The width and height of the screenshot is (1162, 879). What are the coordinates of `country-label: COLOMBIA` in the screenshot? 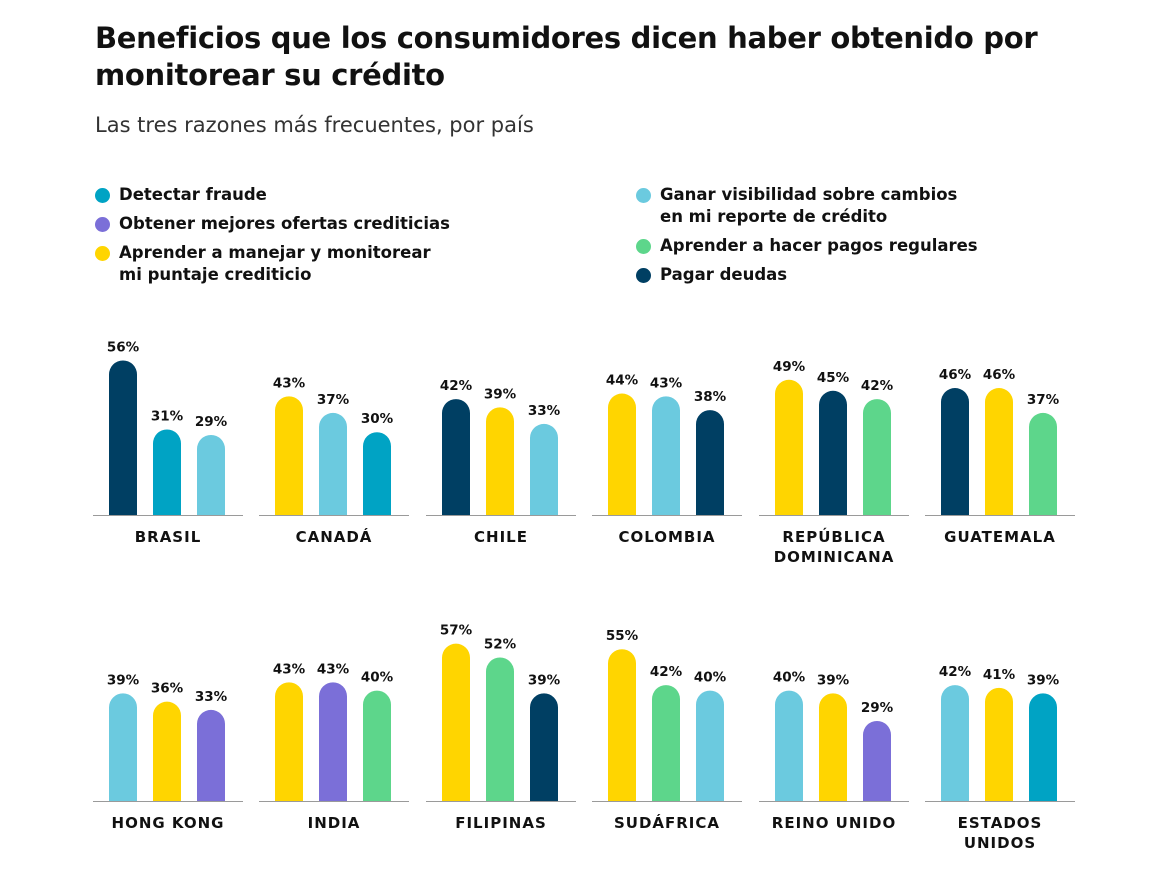 It's located at (666, 537).